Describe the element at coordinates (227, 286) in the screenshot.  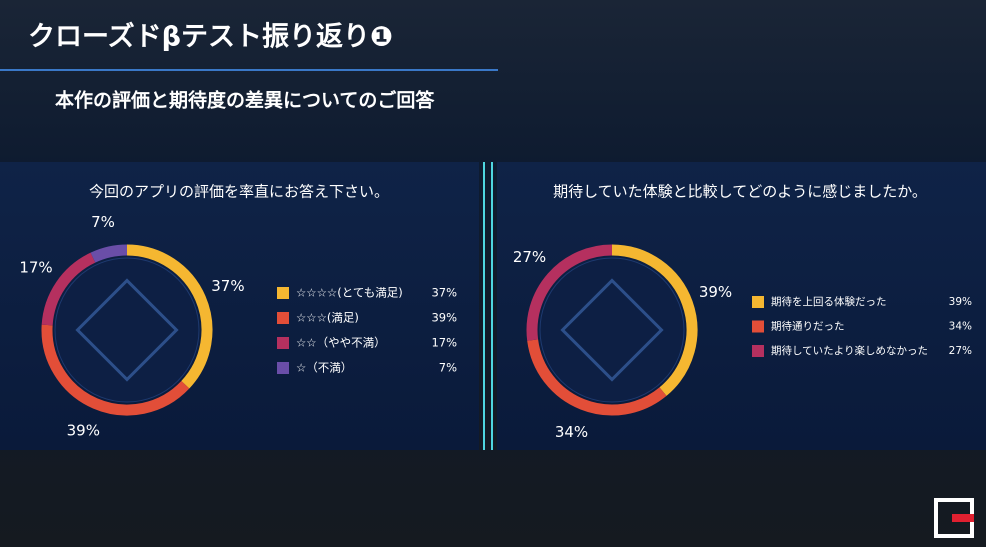
I see `data-label: 37%` at that location.